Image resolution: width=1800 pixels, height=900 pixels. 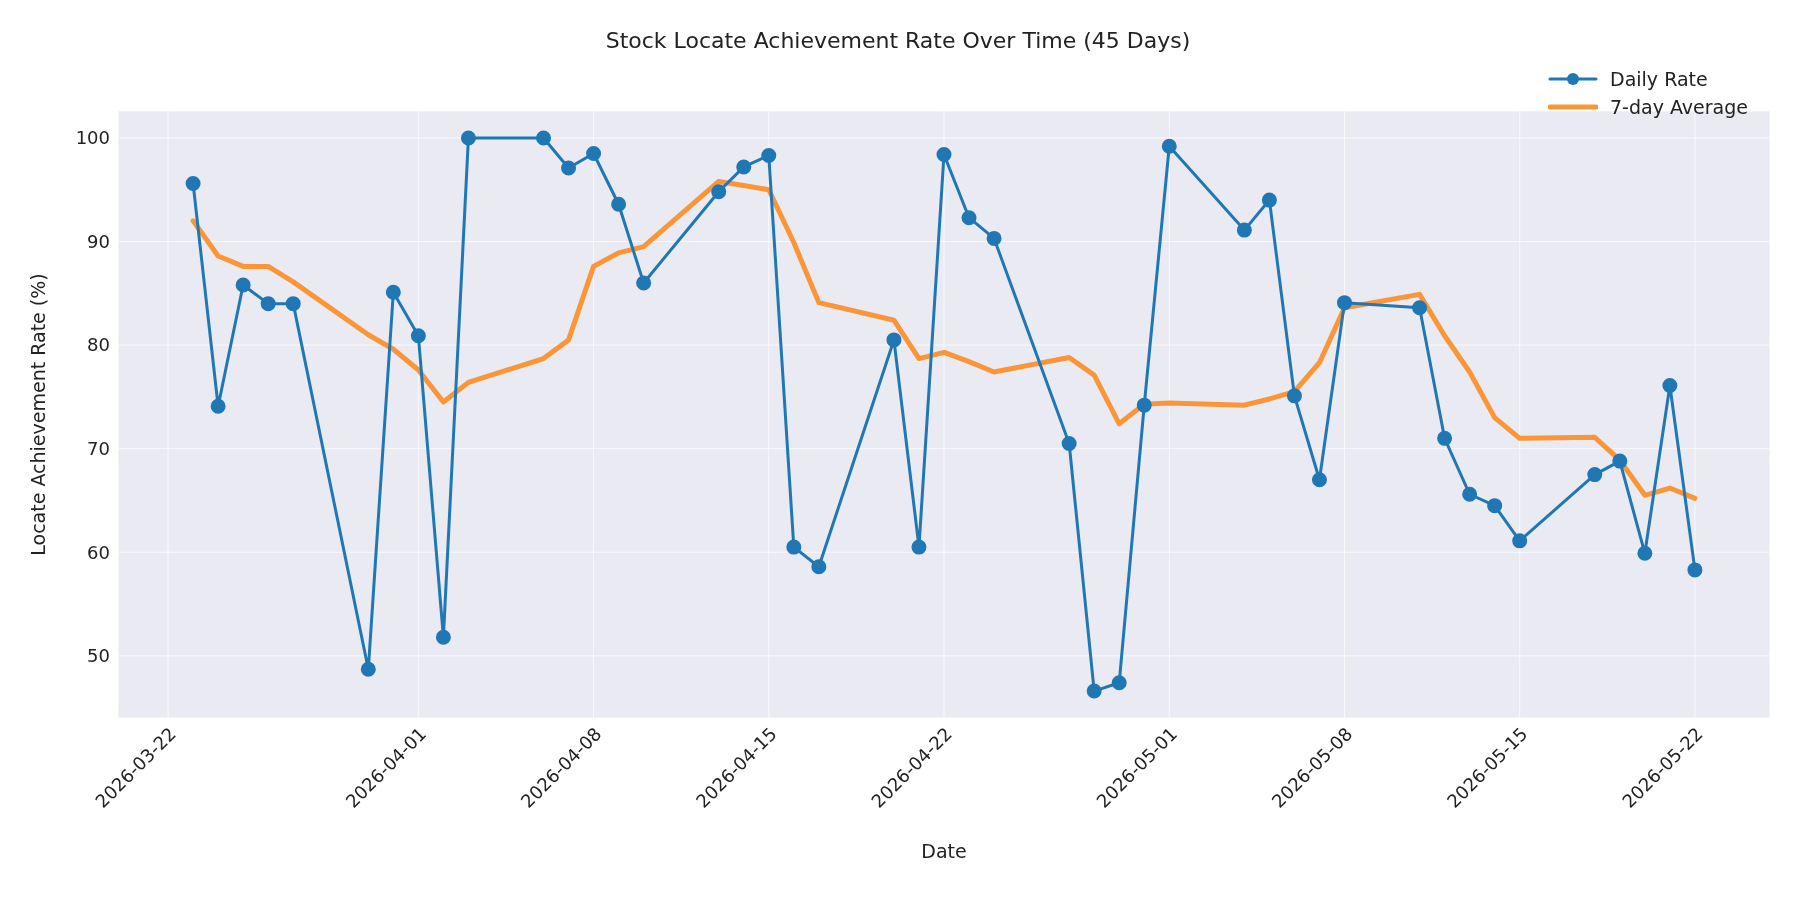 I want to click on y-tick-label: 80, so click(x=98, y=345).